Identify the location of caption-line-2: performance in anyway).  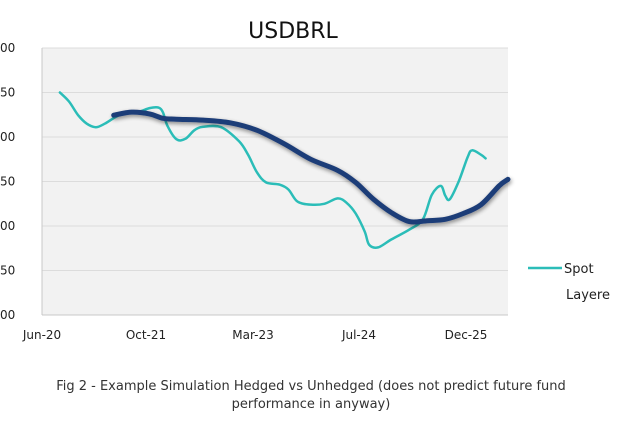
(311, 404).